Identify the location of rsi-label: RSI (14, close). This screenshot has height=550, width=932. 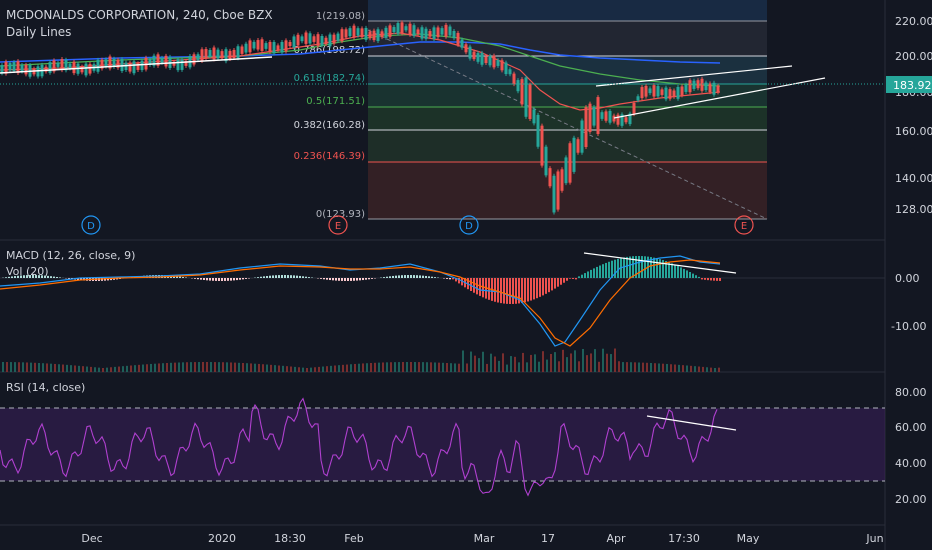
(46, 387).